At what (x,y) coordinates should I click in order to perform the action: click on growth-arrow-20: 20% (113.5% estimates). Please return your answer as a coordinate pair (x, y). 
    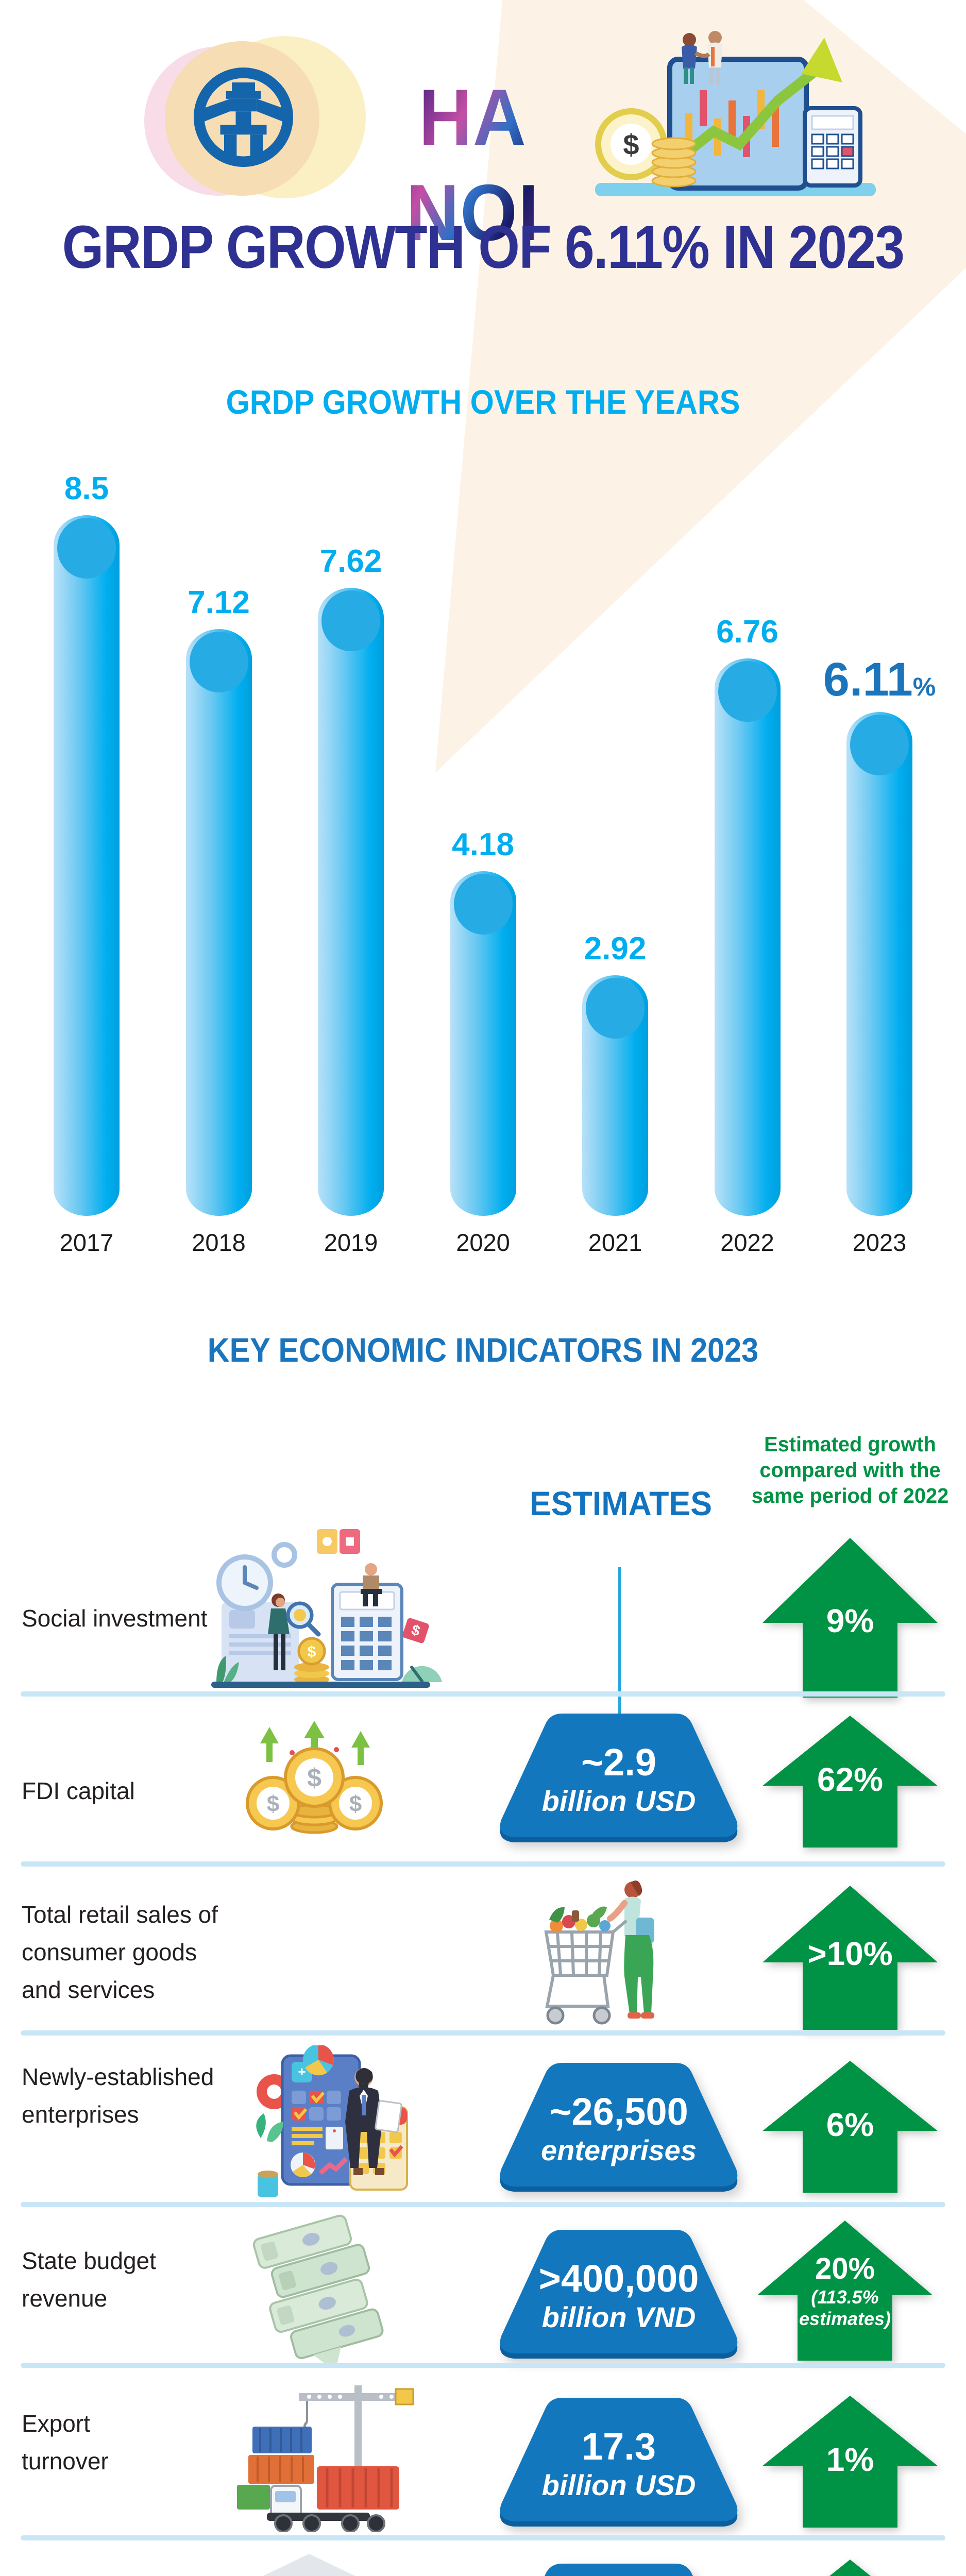
    Looking at the image, I should click on (845, 2291).